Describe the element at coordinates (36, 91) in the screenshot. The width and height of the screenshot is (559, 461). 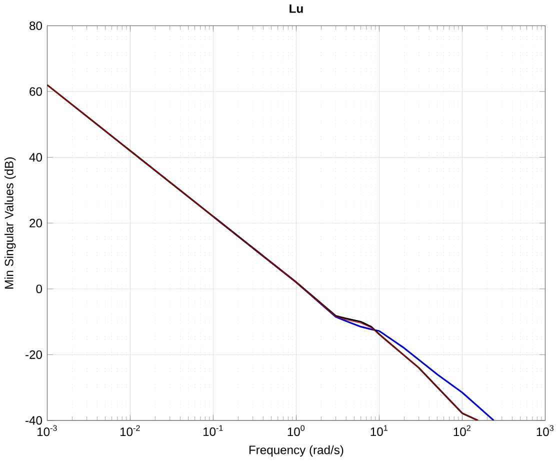
I see `y-tick-label: 60` at that location.